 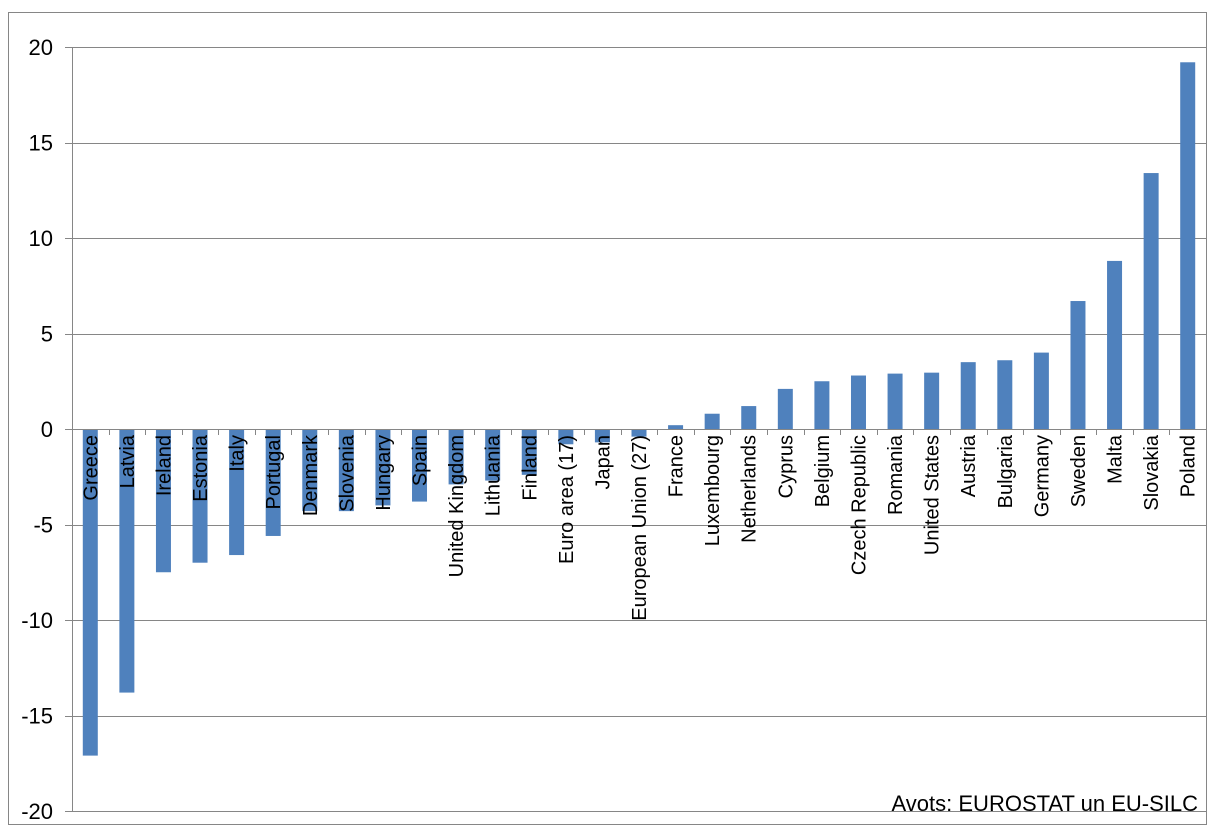 I want to click on category-label: Hungary, so click(x=384, y=473).